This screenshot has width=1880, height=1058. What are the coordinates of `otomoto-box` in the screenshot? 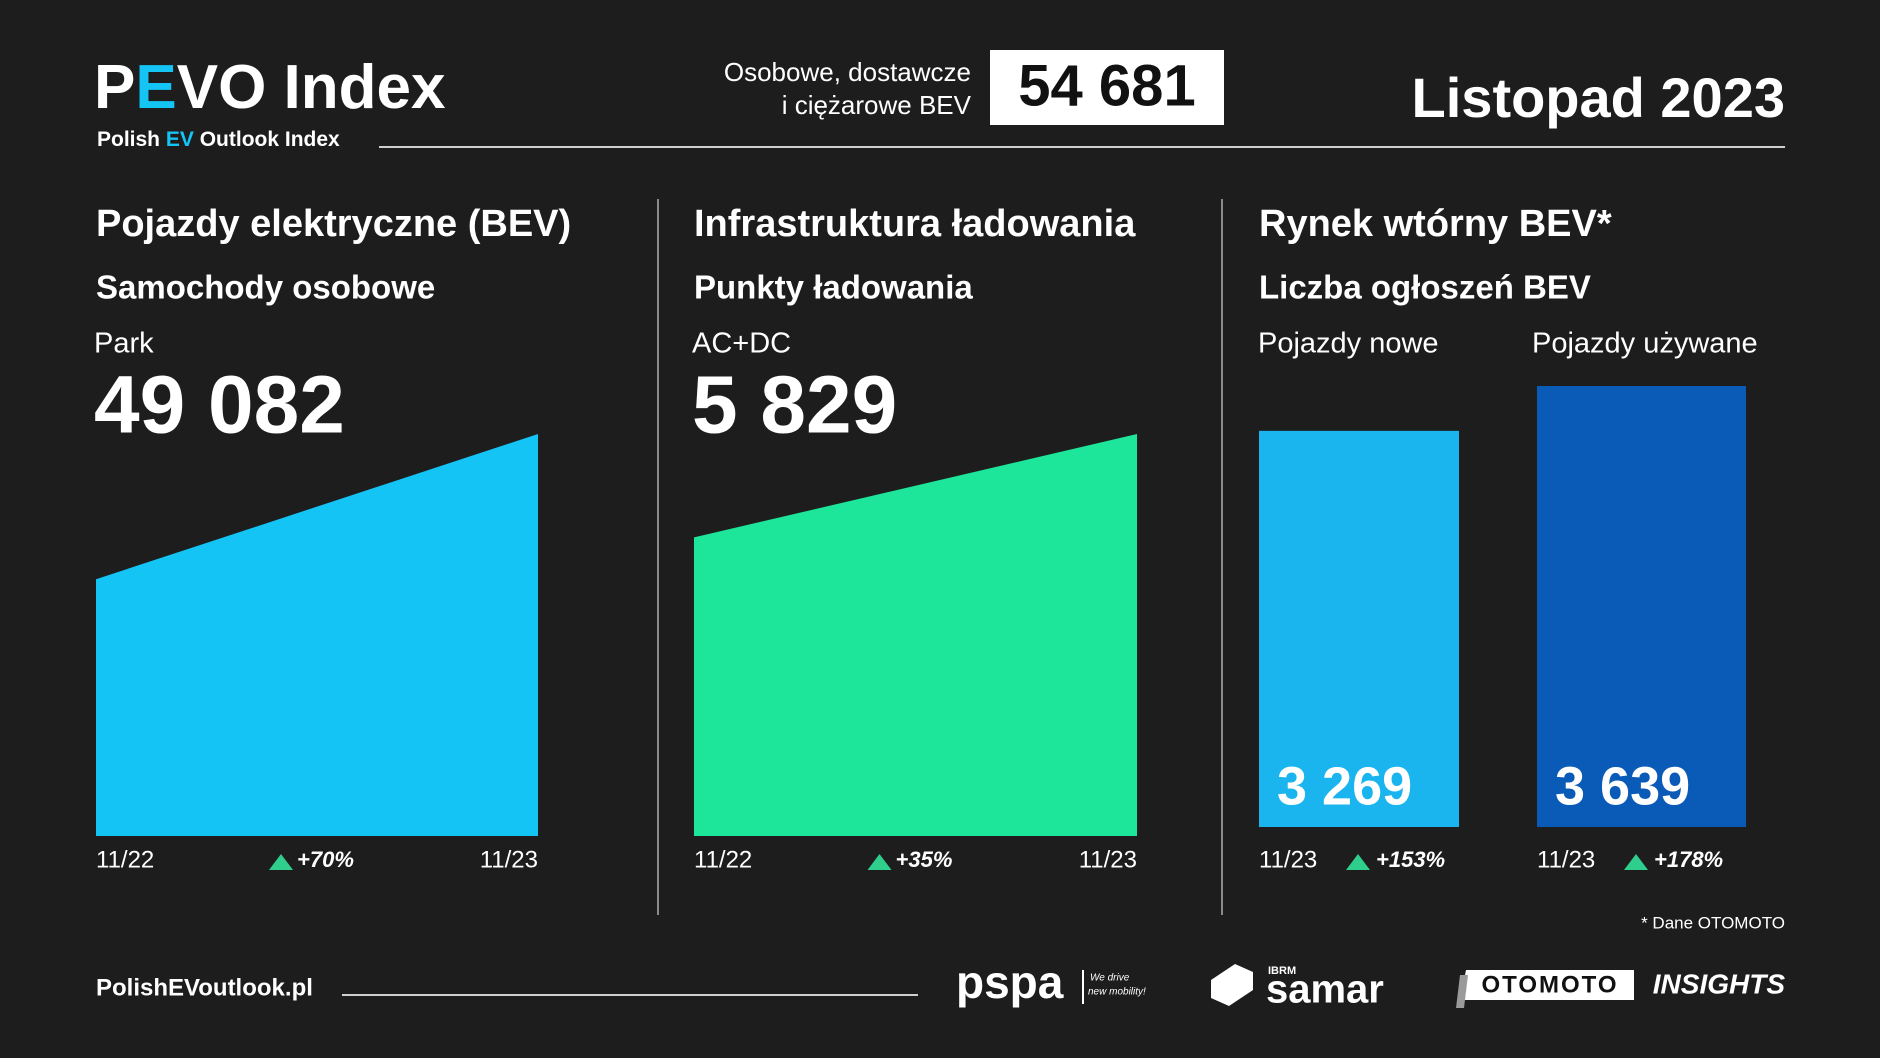 It's located at (1547, 985).